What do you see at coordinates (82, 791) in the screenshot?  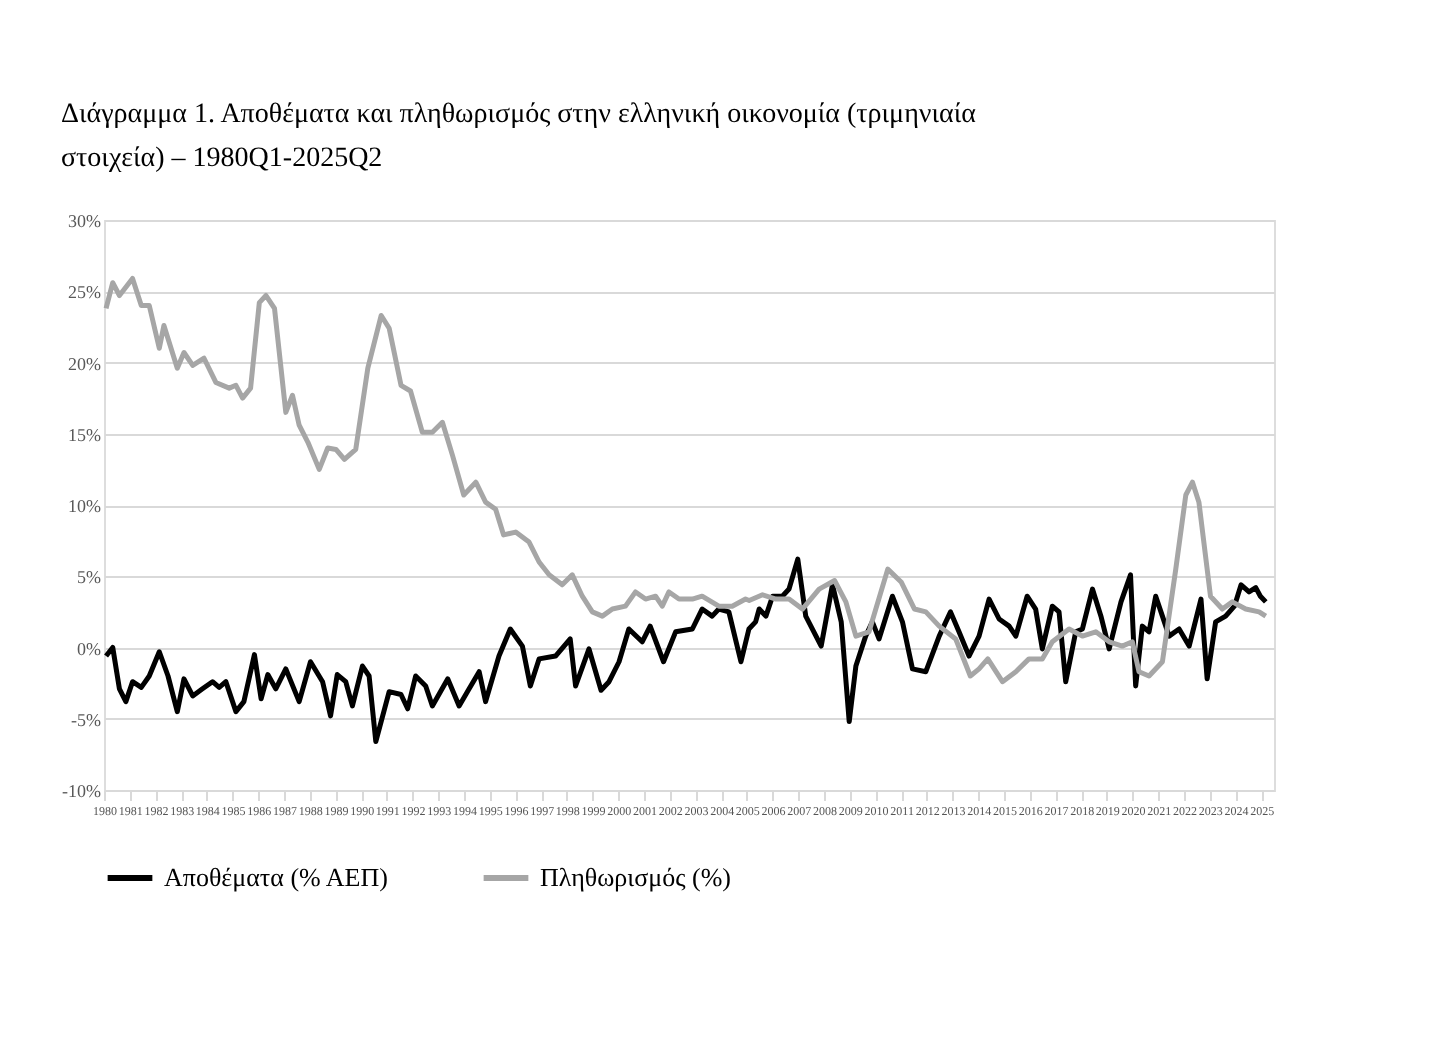 I see `y-tick-label: -10%` at bounding box center [82, 791].